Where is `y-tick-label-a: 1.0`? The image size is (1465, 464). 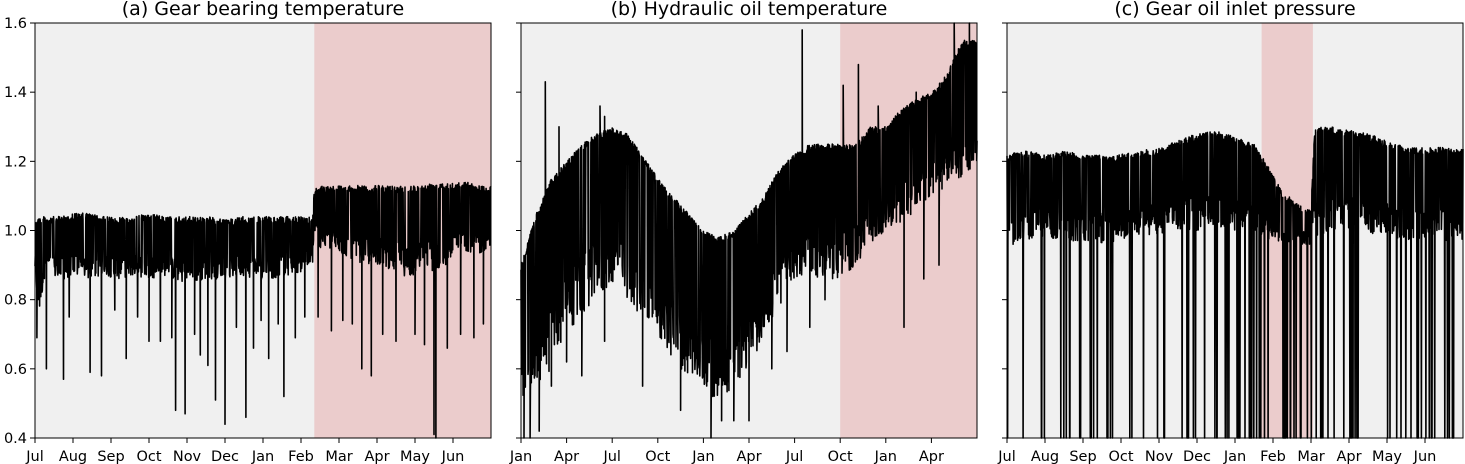 y-tick-label-a: 1.0 is located at coordinates (15, 232).